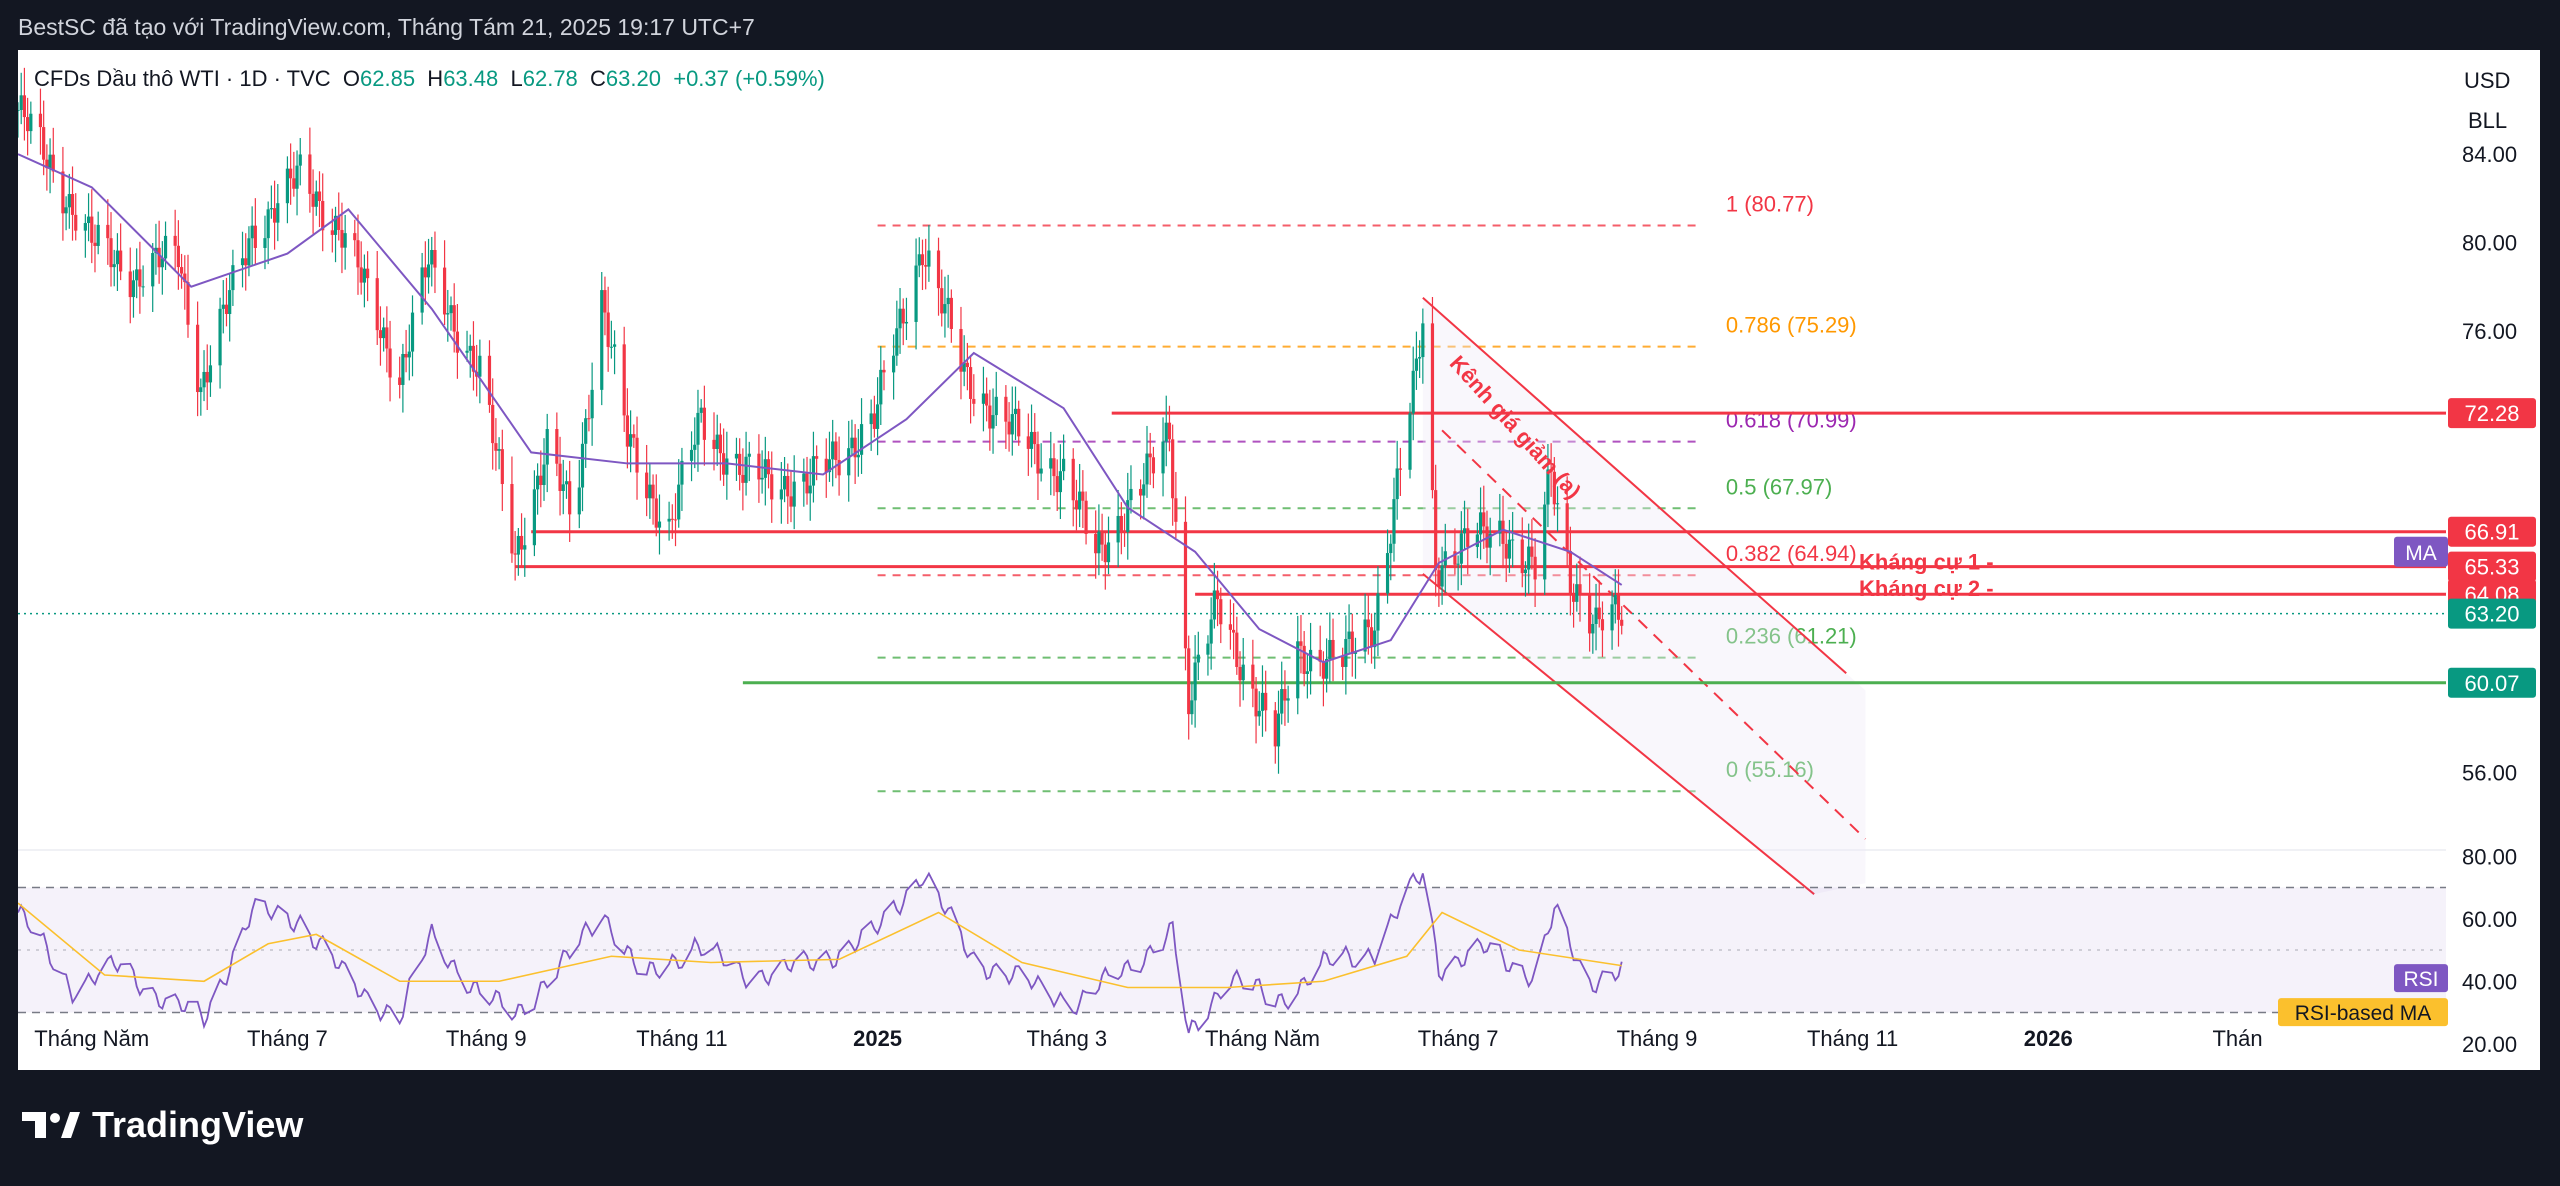 Image resolution: width=2560 pixels, height=1186 pixels. What do you see at coordinates (1280, 1128) in the screenshot?
I see `bottom-bar` at bounding box center [1280, 1128].